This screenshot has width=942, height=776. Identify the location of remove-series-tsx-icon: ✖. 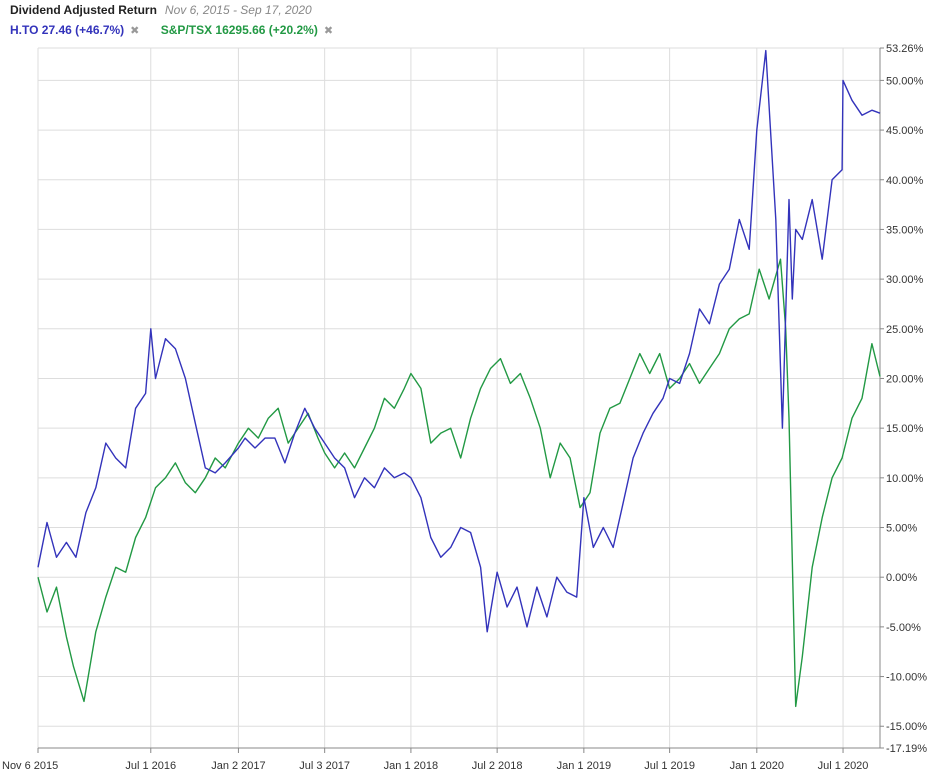
(328, 31).